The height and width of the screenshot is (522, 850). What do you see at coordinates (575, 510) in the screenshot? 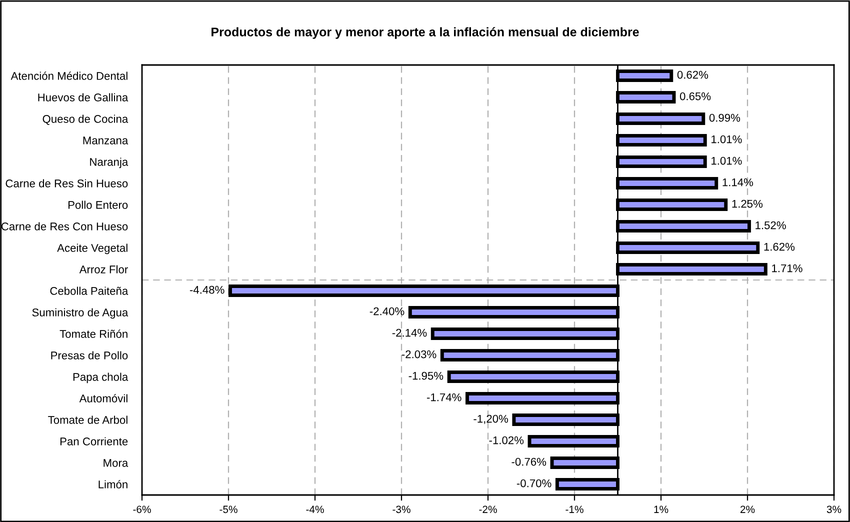
I see `x-tick-label: -1%` at bounding box center [575, 510].